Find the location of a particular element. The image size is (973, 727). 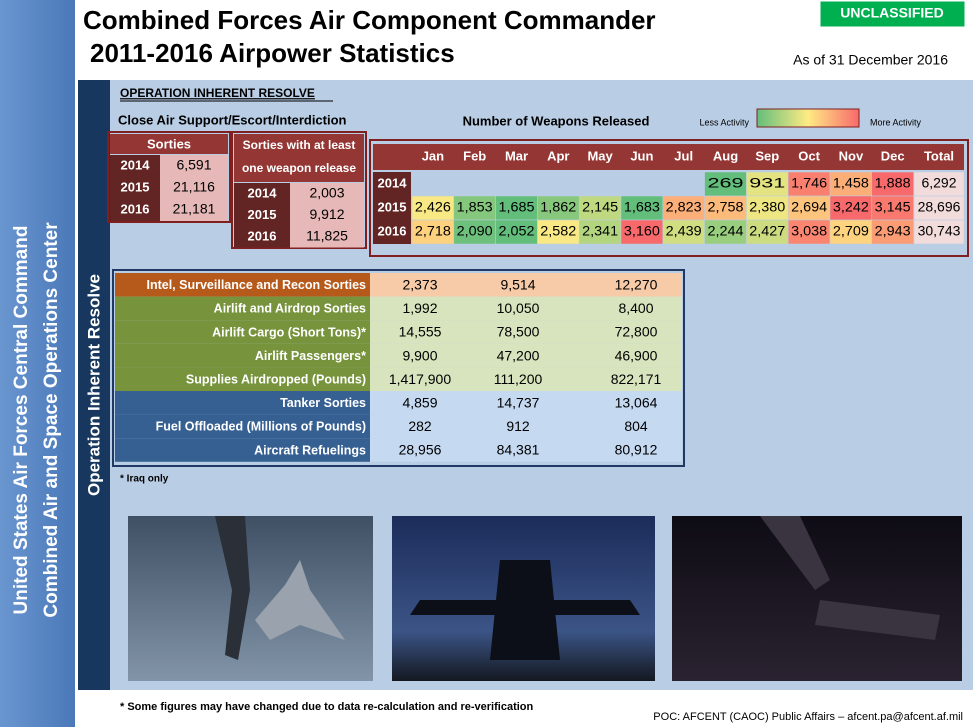

weapon-count: 2,380 is located at coordinates (767, 207).